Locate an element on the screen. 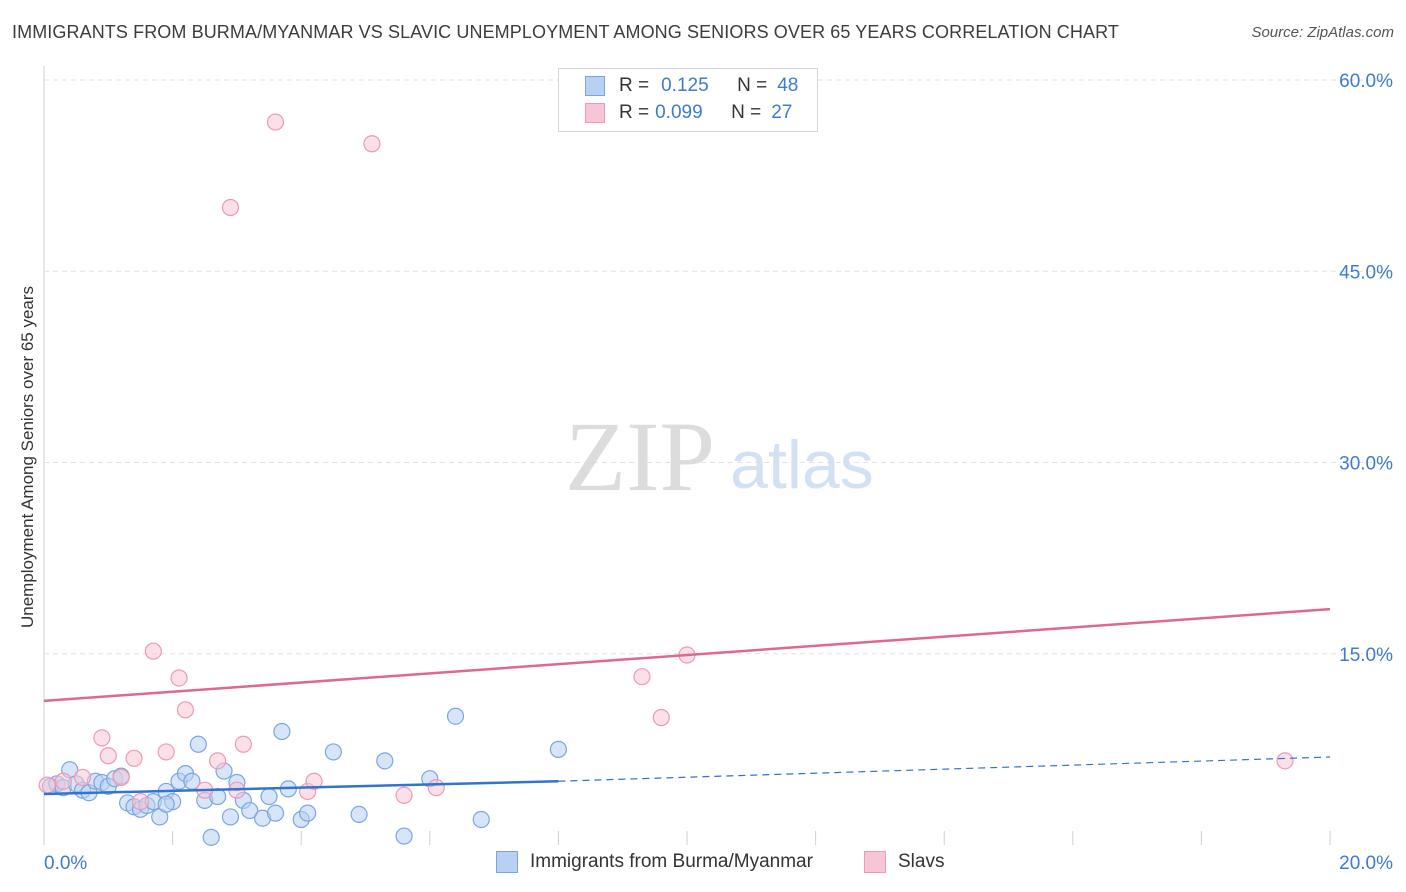 The height and width of the screenshot is (892, 1406). y-axis-label: Unemployment Among Seniors over 65 years is located at coordinates (27, 457).